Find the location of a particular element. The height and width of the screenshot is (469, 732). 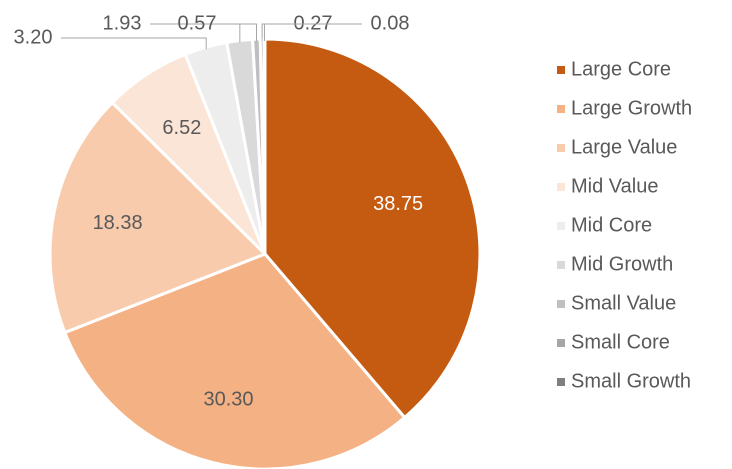

data-label: 30.30 is located at coordinates (228, 399).